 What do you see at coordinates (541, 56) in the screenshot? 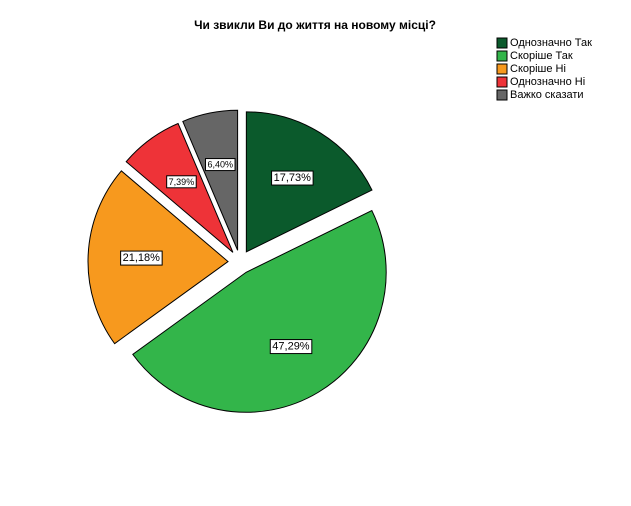
I see `legend-label: Скоріше Так` at bounding box center [541, 56].